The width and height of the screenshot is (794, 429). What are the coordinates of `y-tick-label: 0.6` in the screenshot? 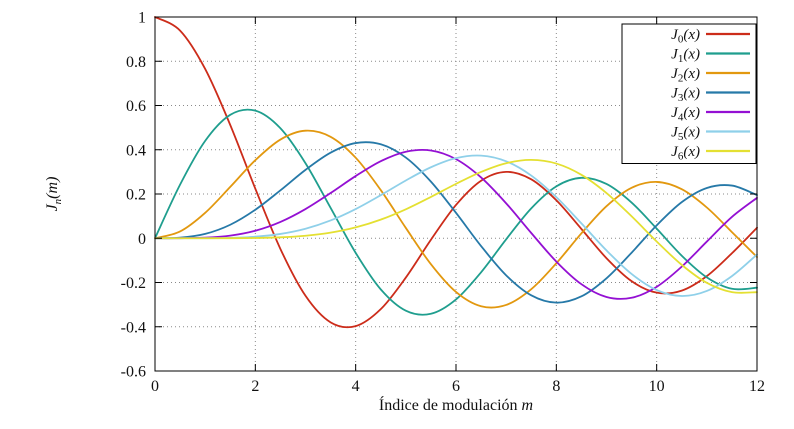 It's located at (136, 106).